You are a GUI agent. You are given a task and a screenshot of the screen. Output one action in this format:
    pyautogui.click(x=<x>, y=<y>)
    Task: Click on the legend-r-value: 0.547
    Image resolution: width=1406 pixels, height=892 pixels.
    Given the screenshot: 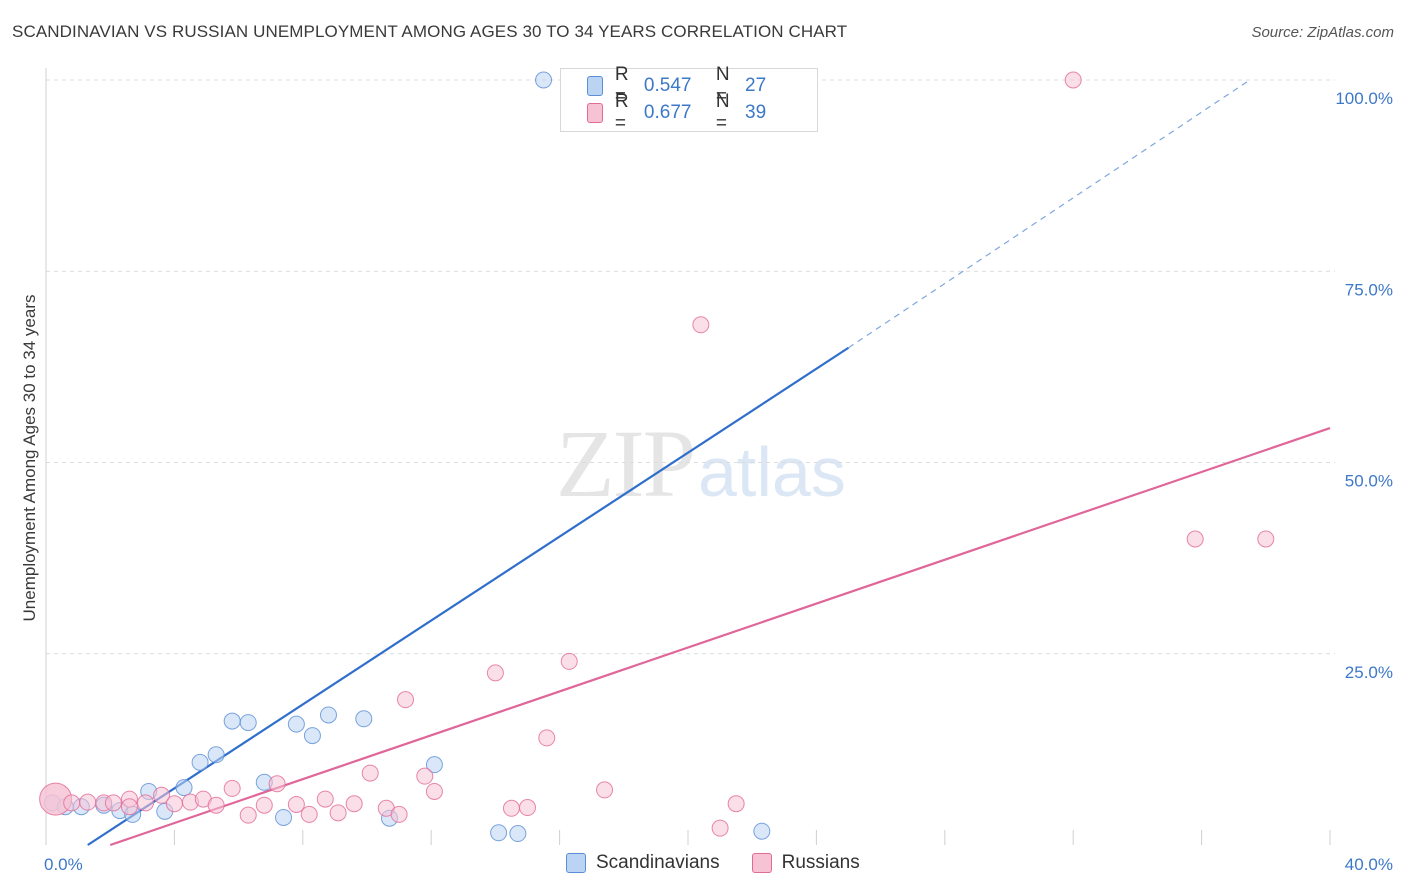 What is the action you would take?
    pyautogui.click(x=667, y=85)
    